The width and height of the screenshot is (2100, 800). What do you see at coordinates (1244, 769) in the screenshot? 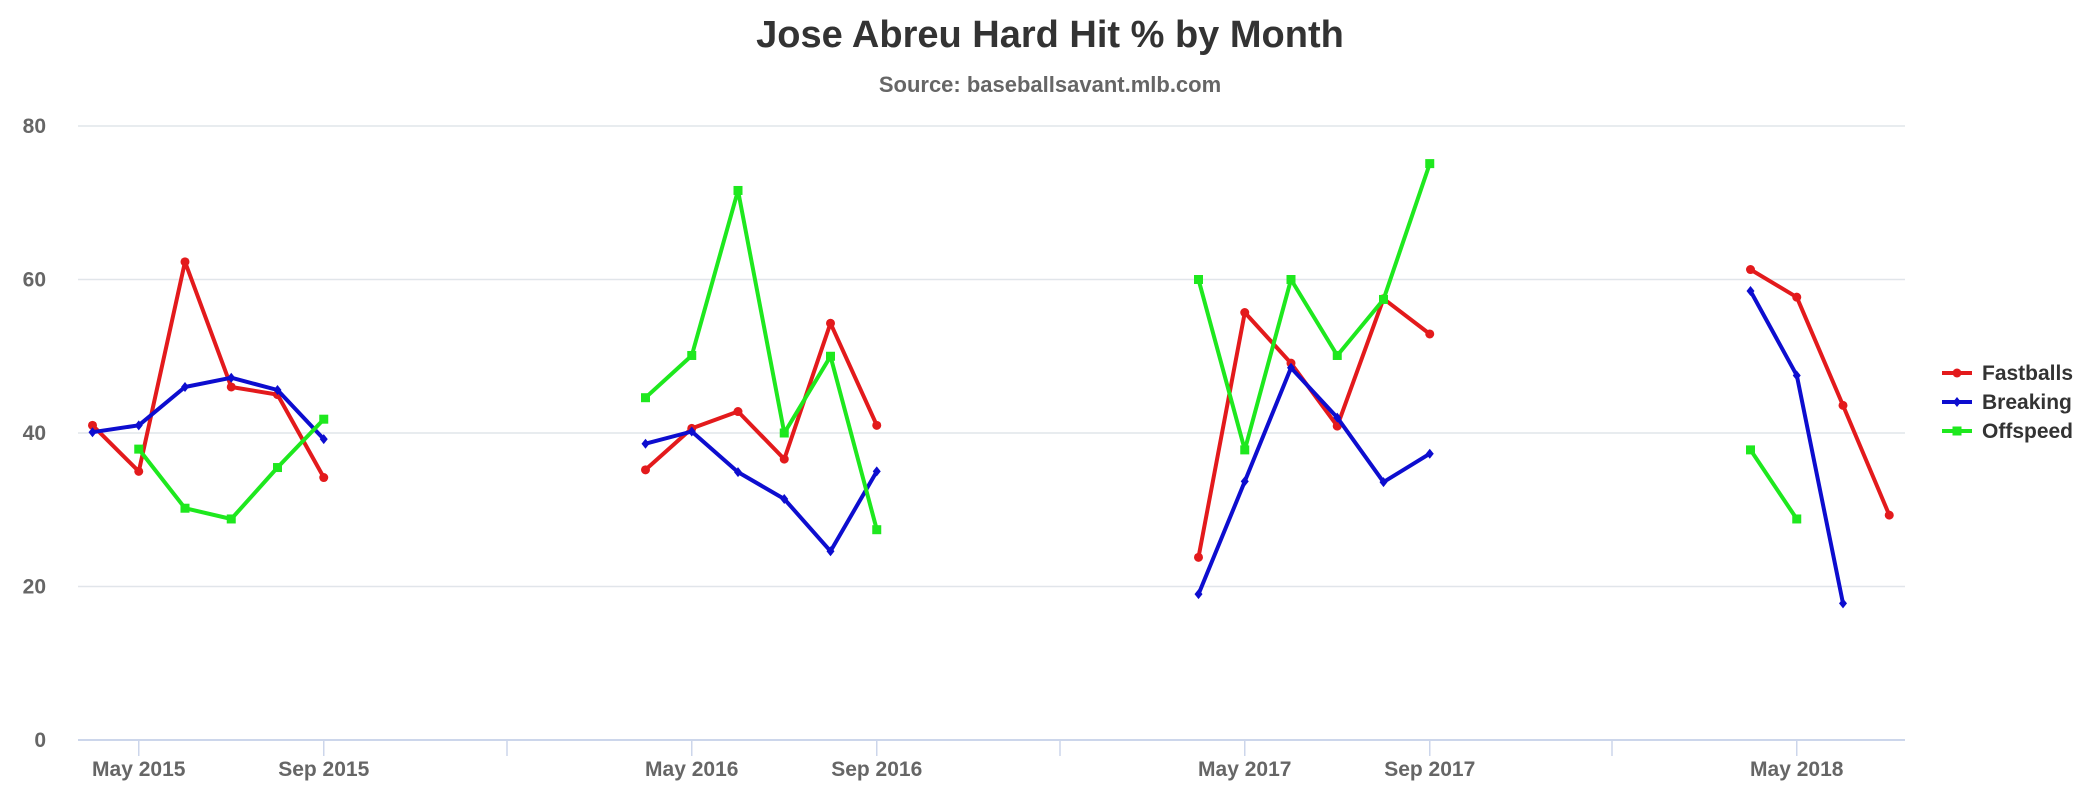
I see `x-tick-label: May 2017` at bounding box center [1244, 769].